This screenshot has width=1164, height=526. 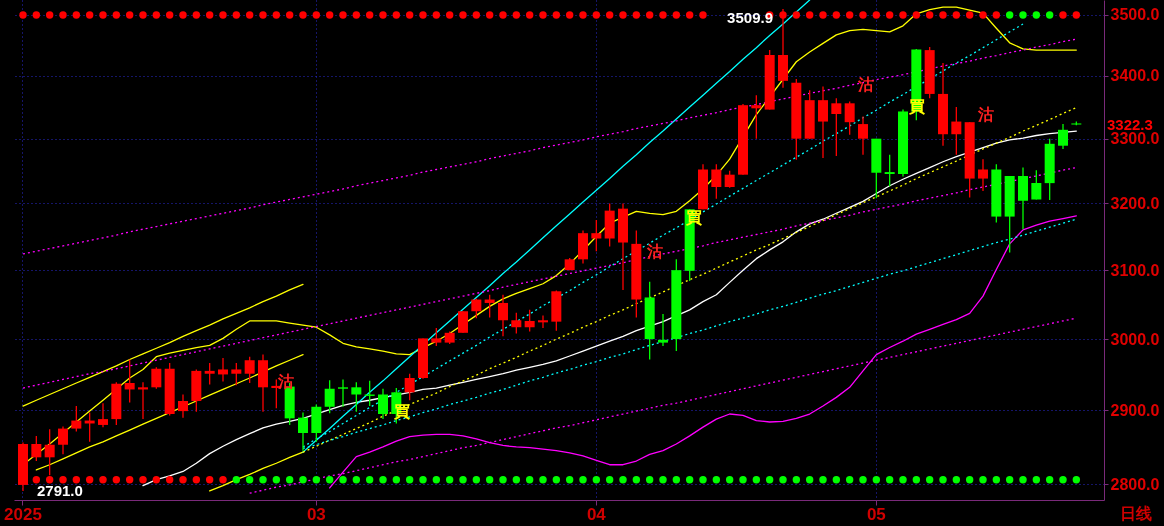 I want to click on text: 2791.0, so click(x=60, y=490).